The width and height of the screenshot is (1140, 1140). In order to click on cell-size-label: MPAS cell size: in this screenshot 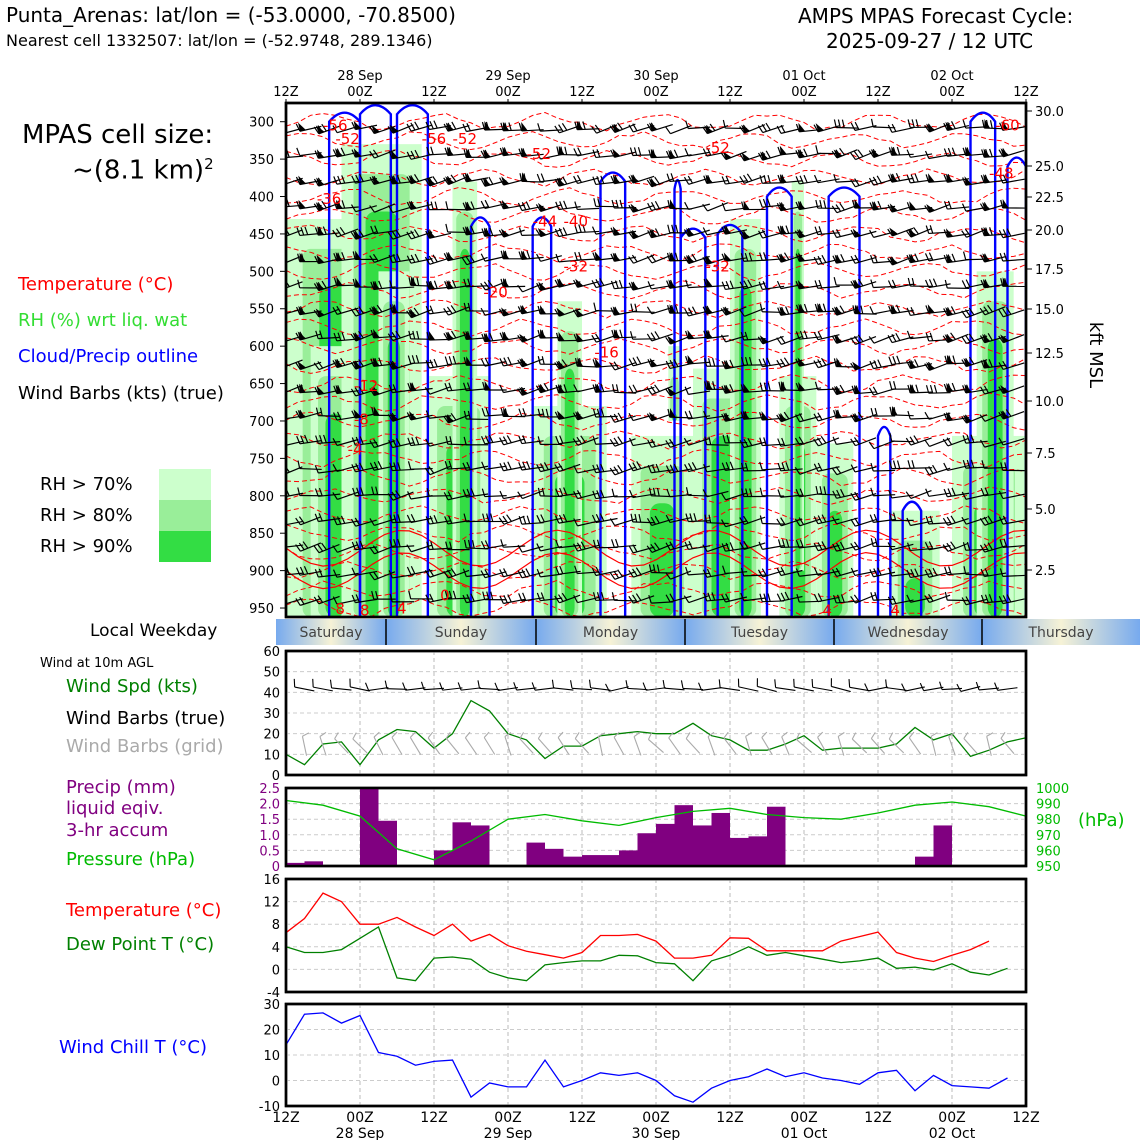, I will do `click(118, 135)`.